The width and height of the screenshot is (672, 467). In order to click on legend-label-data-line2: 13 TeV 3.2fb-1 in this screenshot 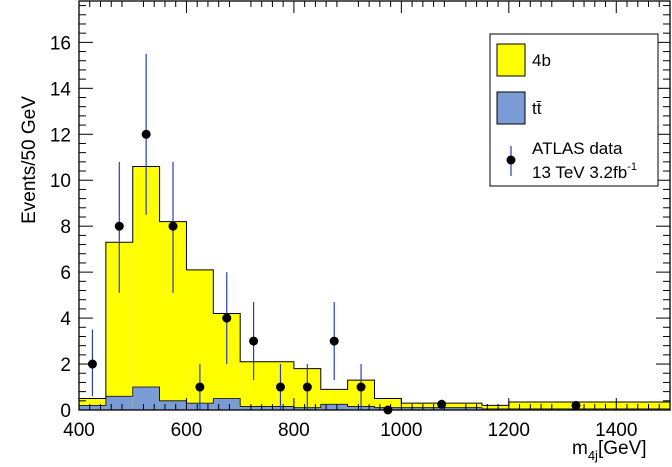, I will do `click(584, 171)`.